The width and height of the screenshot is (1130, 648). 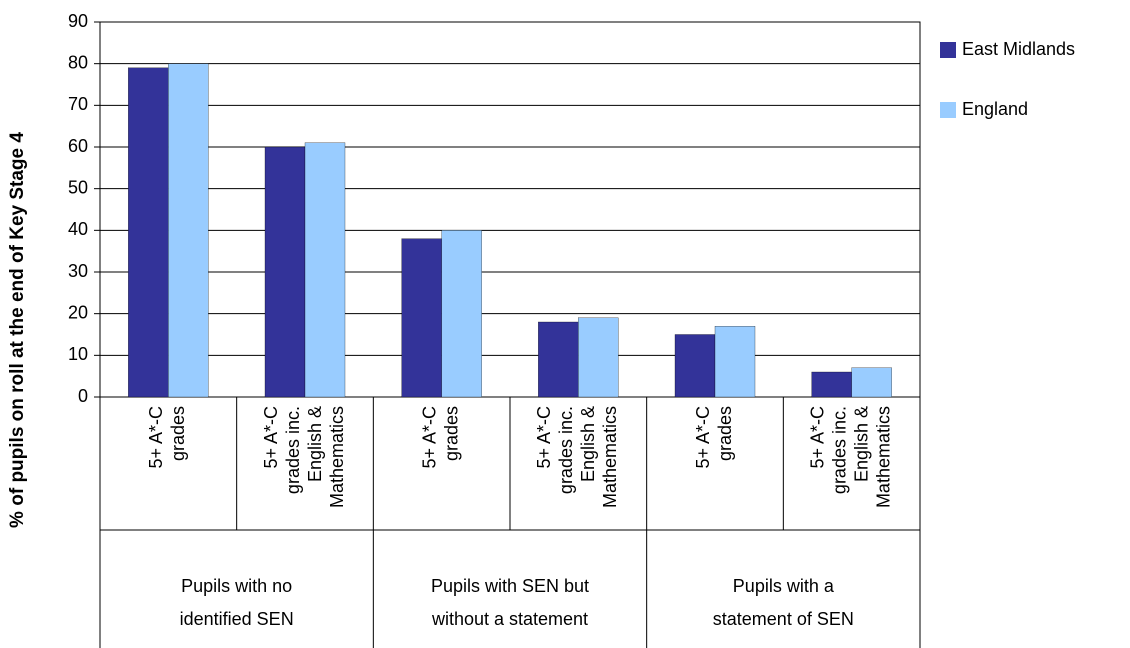 What do you see at coordinates (237, 619) in the screenshot?
I see `group-label: identified SEN` at bounding box center [237, 619].